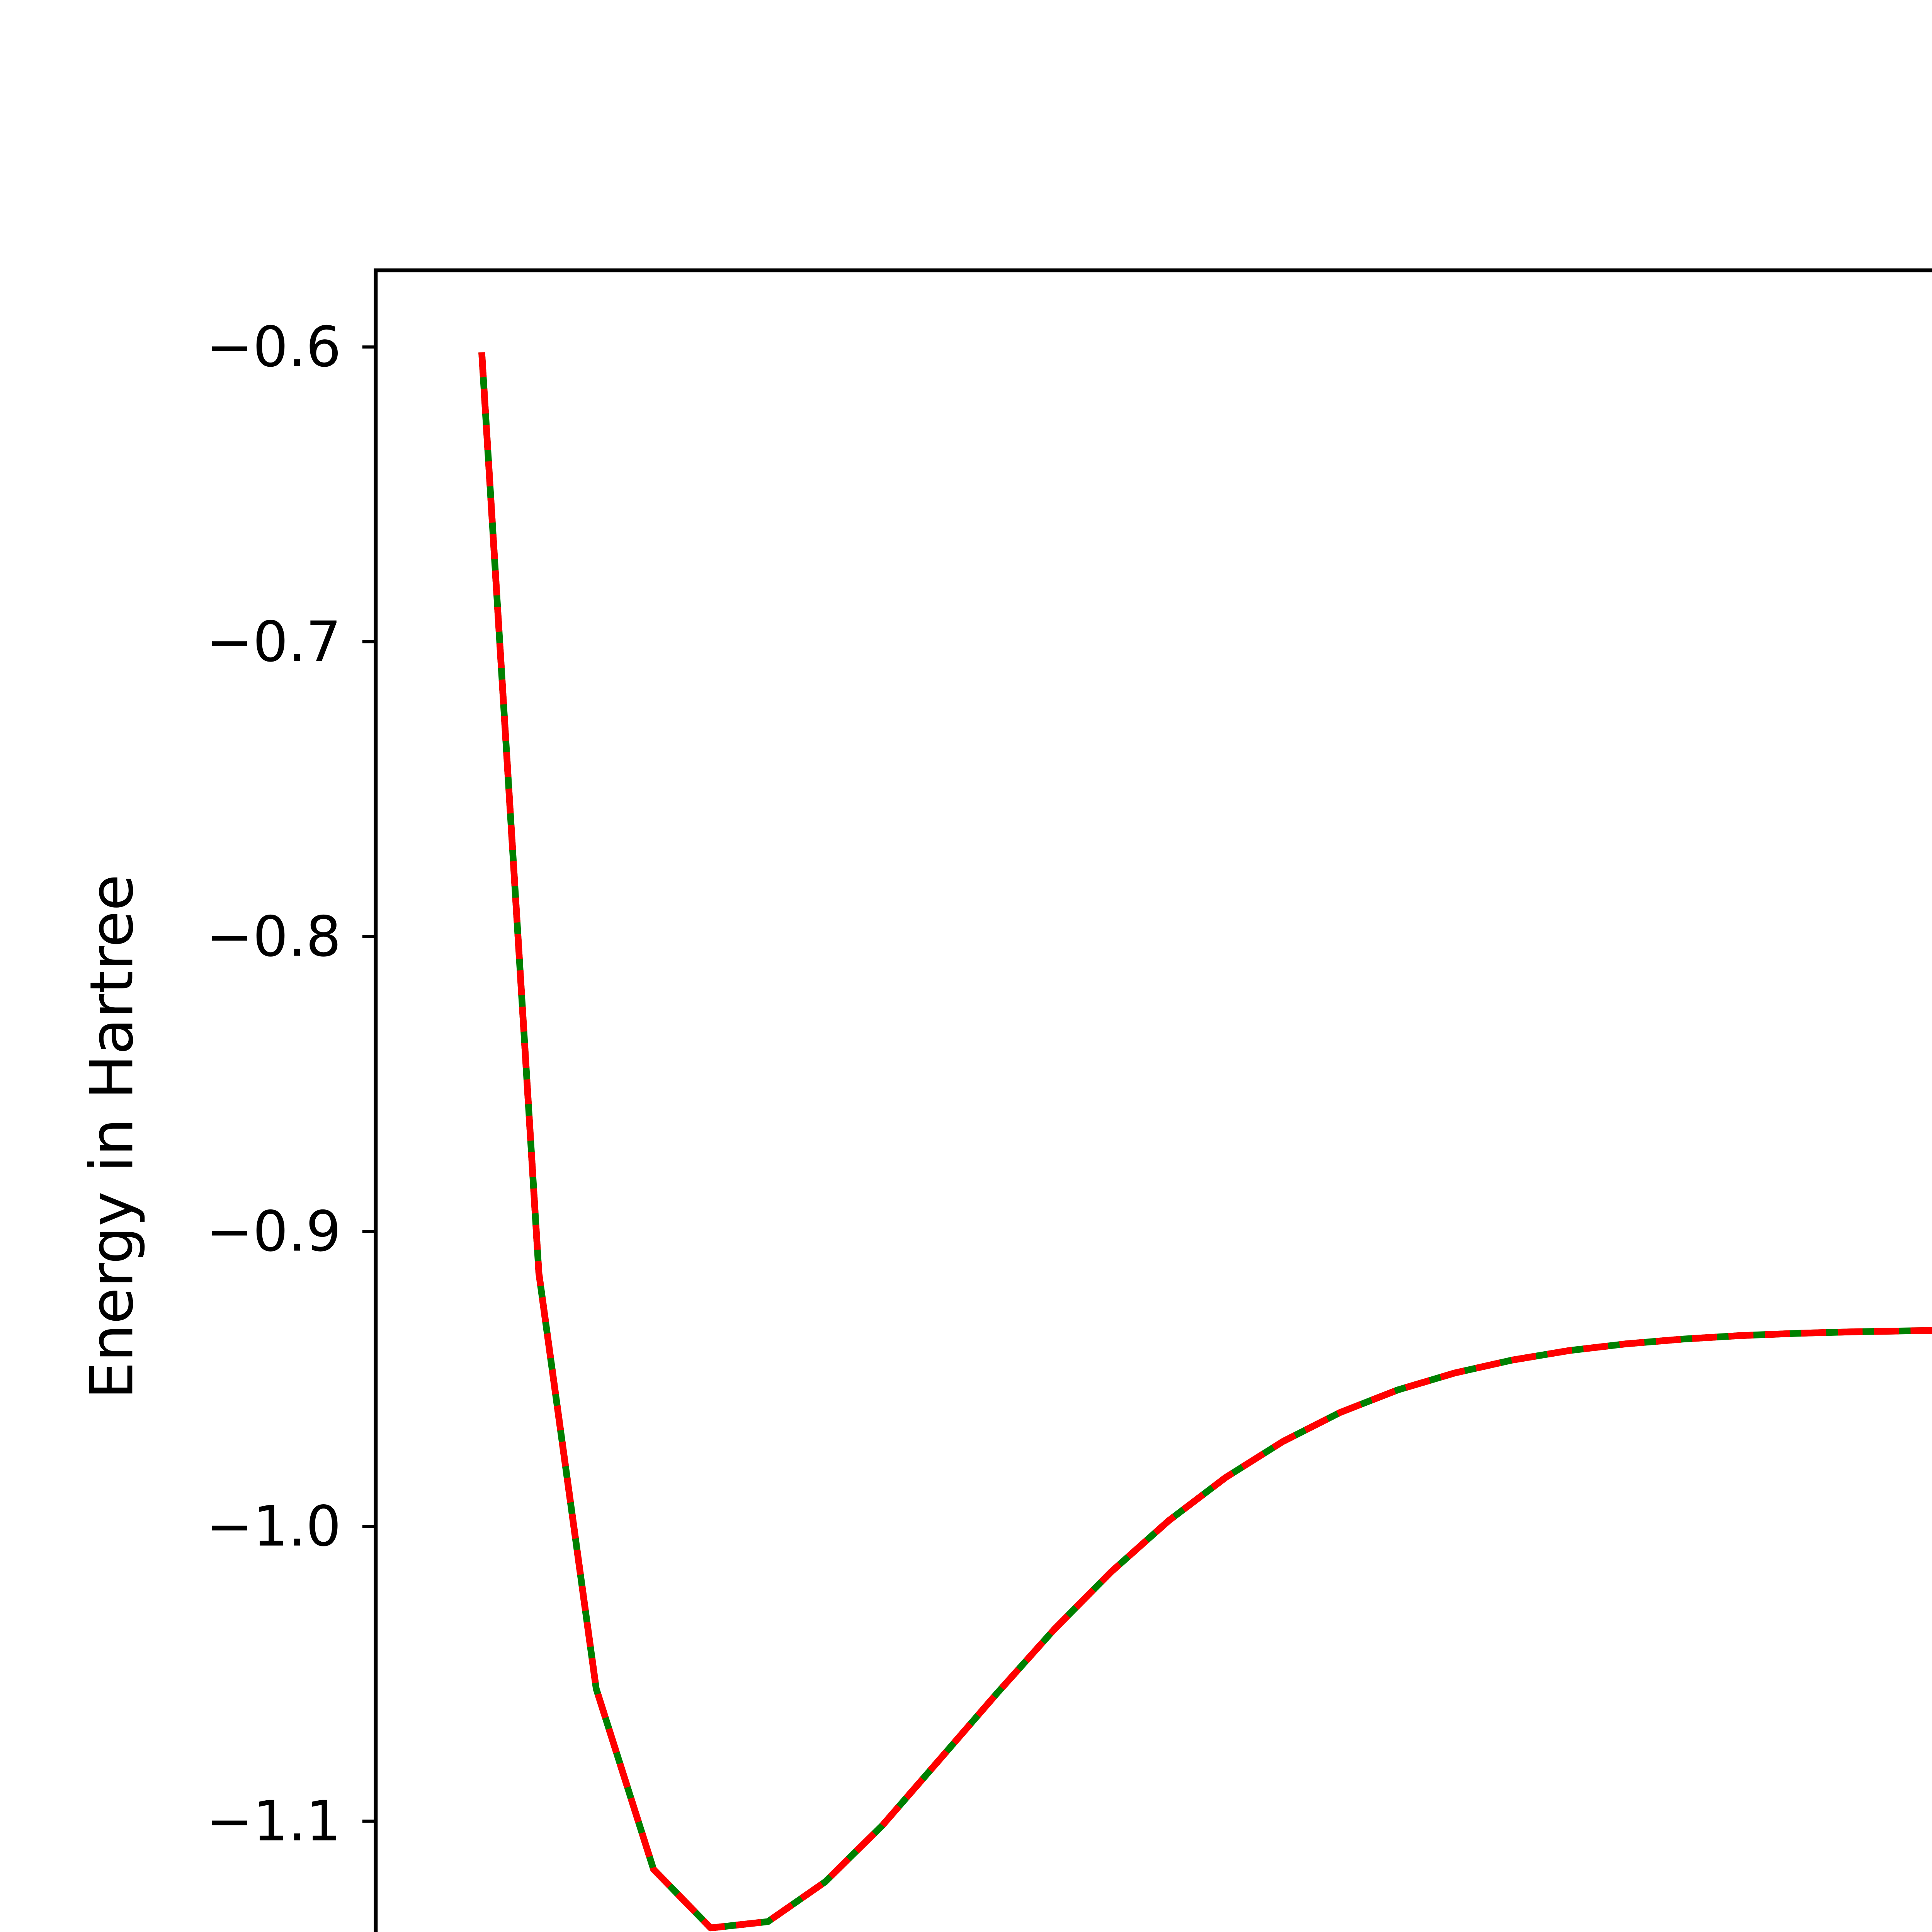  Describe the element at coordinates (273, 936) in the screenshot. I see `y-tick-label: −0.8` at that location.